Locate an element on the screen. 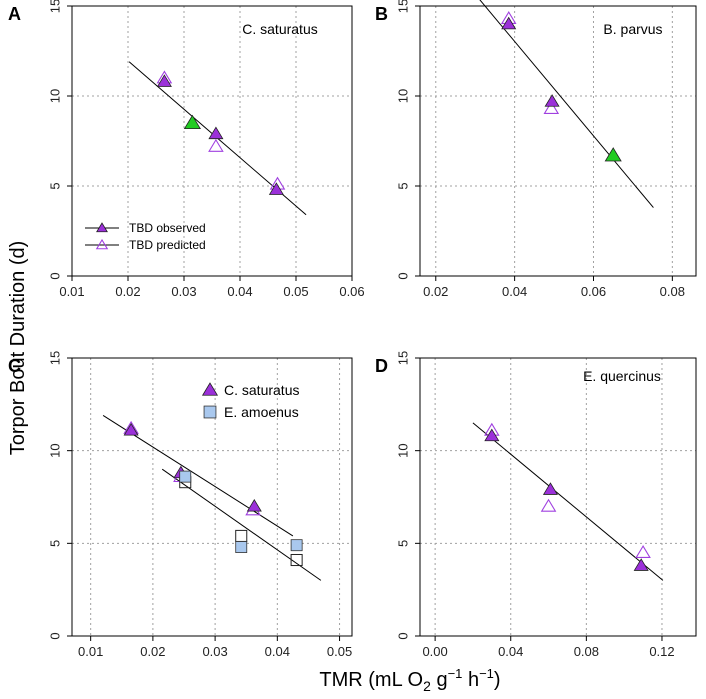 This screenshot has height=699, width=706. legend: C. saturatus E. amoenus is located at coordinates (250, 401).